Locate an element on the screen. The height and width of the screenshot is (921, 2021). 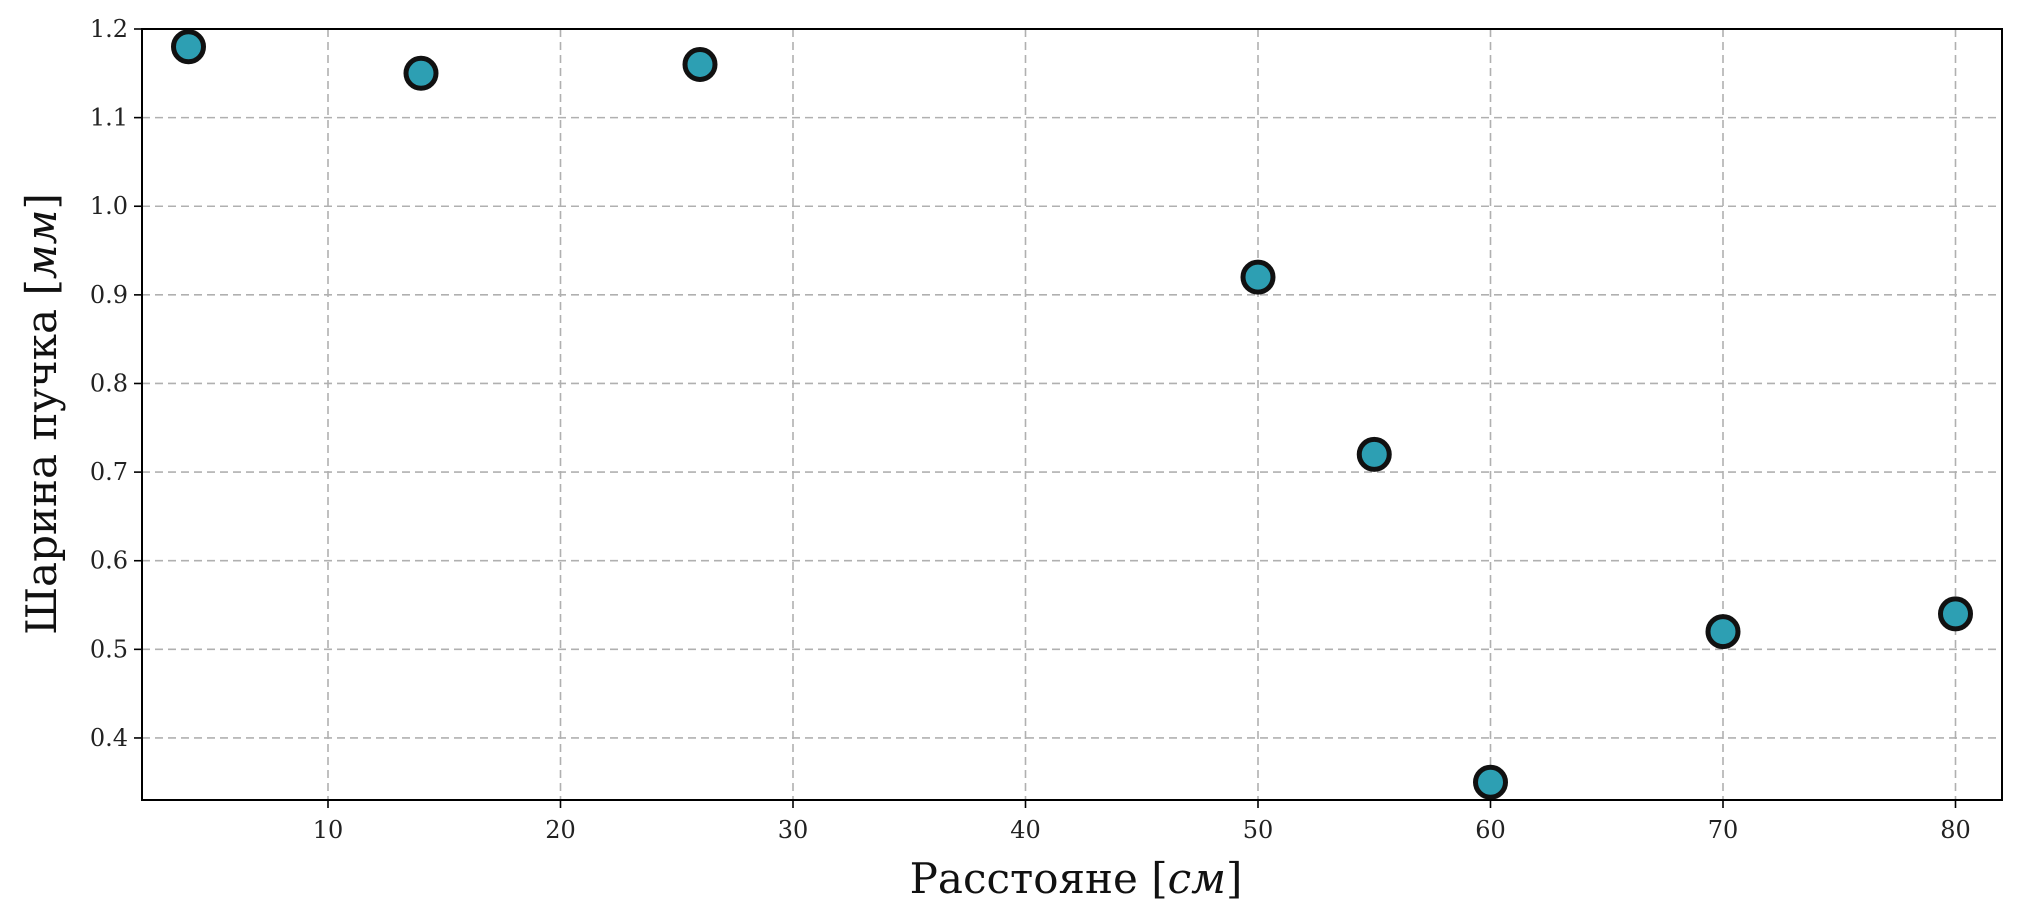
x-tick-label: 70 is located at coordinates (1723, 830).